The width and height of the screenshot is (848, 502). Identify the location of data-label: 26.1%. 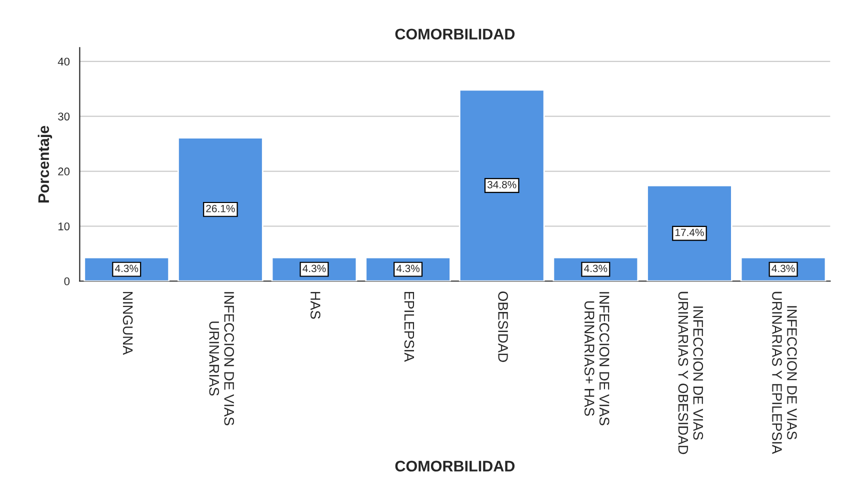
(220, 208).